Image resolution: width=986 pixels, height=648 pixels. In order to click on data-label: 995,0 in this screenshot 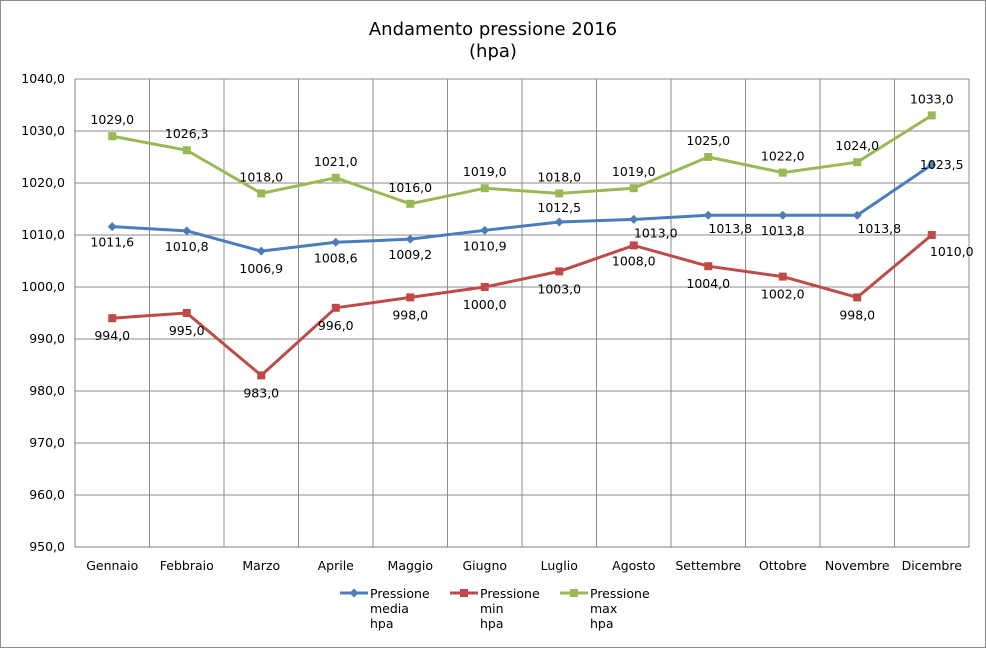, I will do `click(187, 330)`.